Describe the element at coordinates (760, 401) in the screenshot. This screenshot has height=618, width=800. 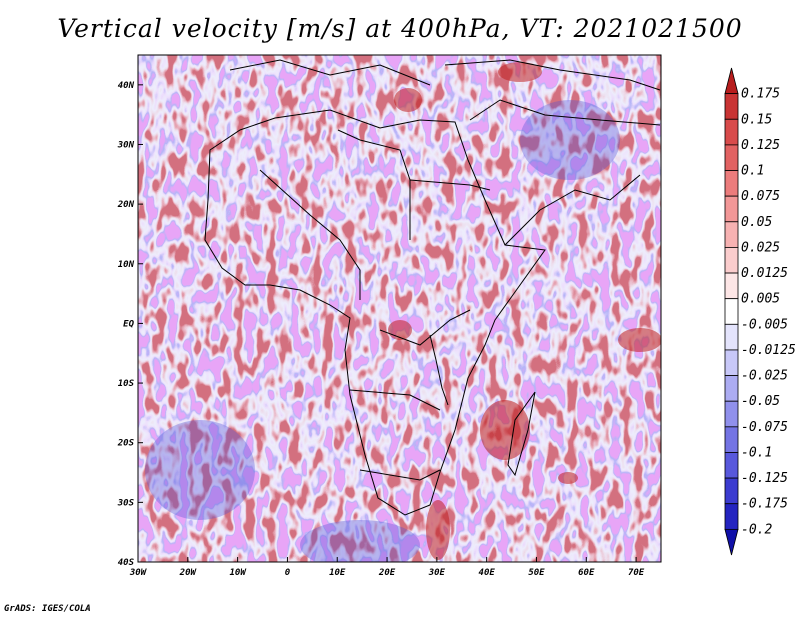
I see `colorbar-label: -0.05` at that location.